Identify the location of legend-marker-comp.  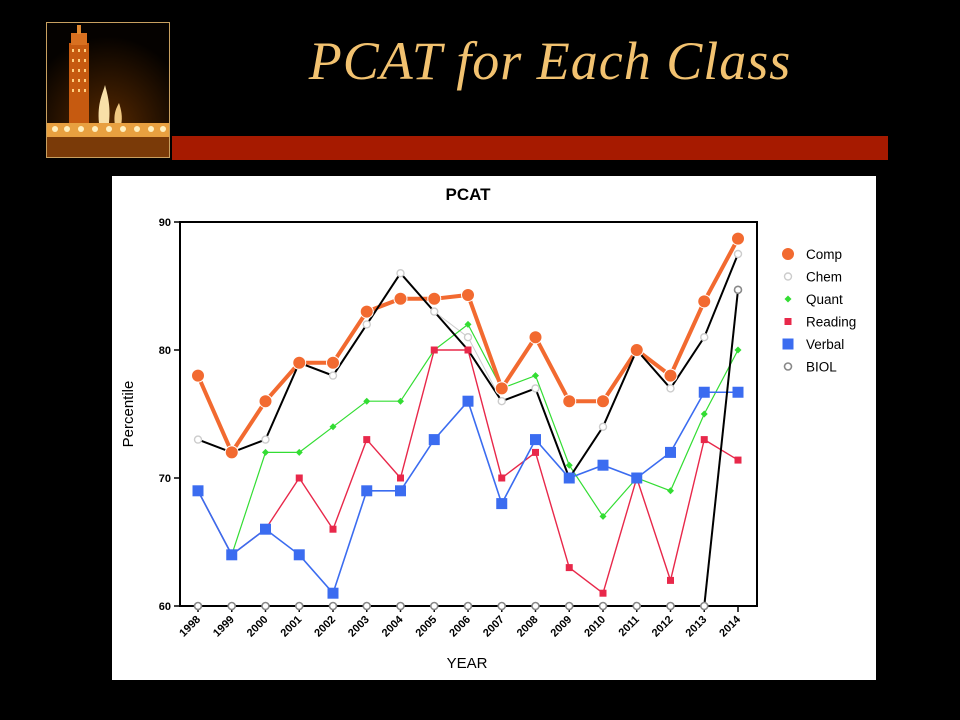
(788, 254).